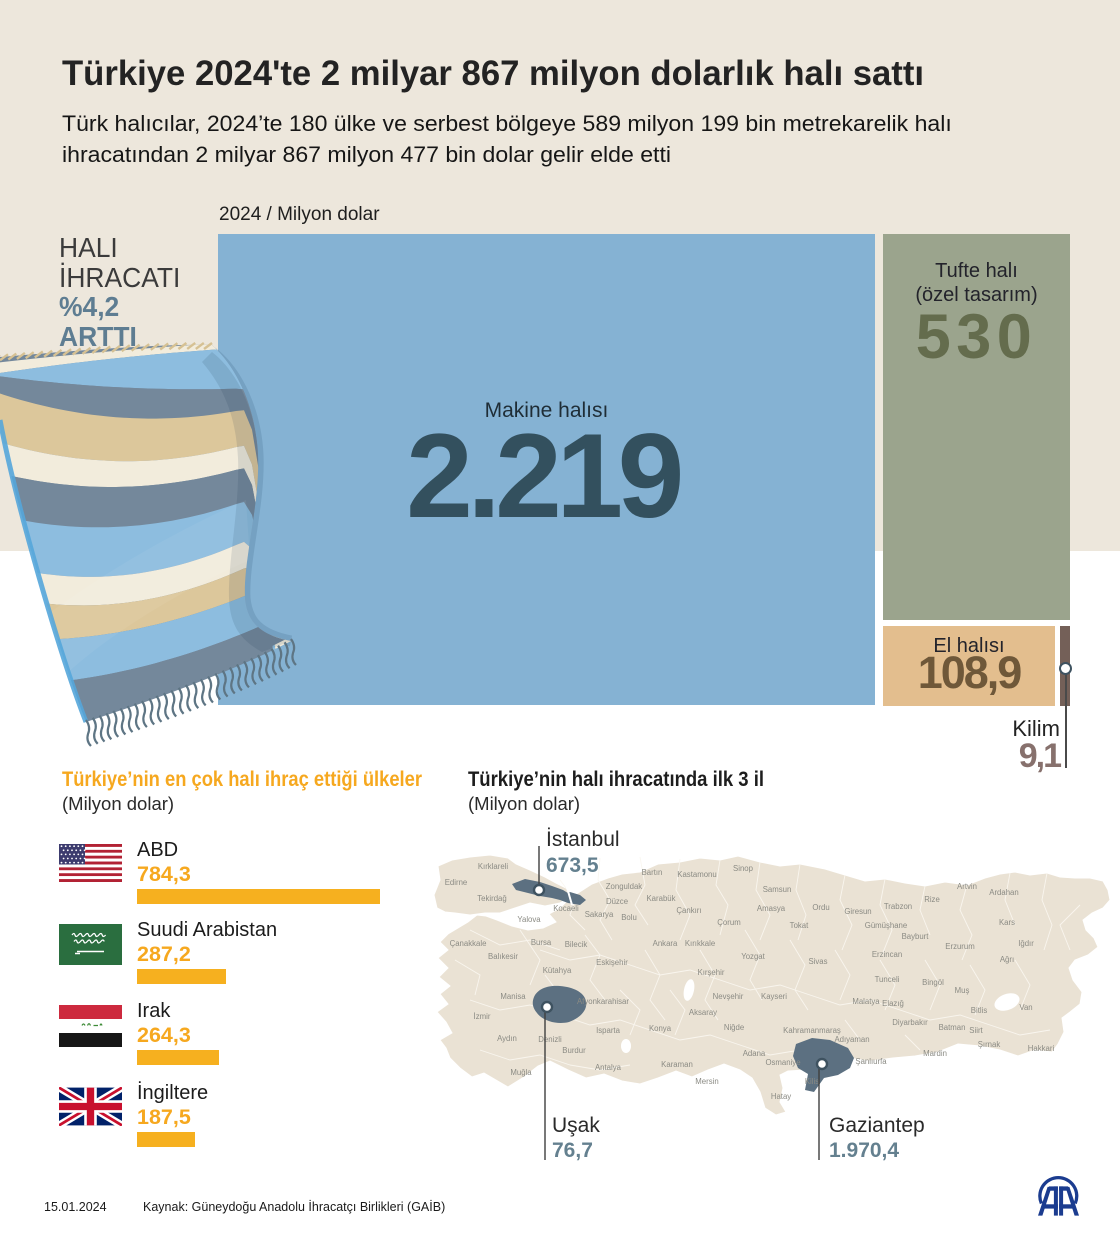 The image size is (1120, 1239). What do you see at coordinates (696, 874) in the screenshot?
I see `svg-text: Kastamonu` at bounding box center [696, 874].